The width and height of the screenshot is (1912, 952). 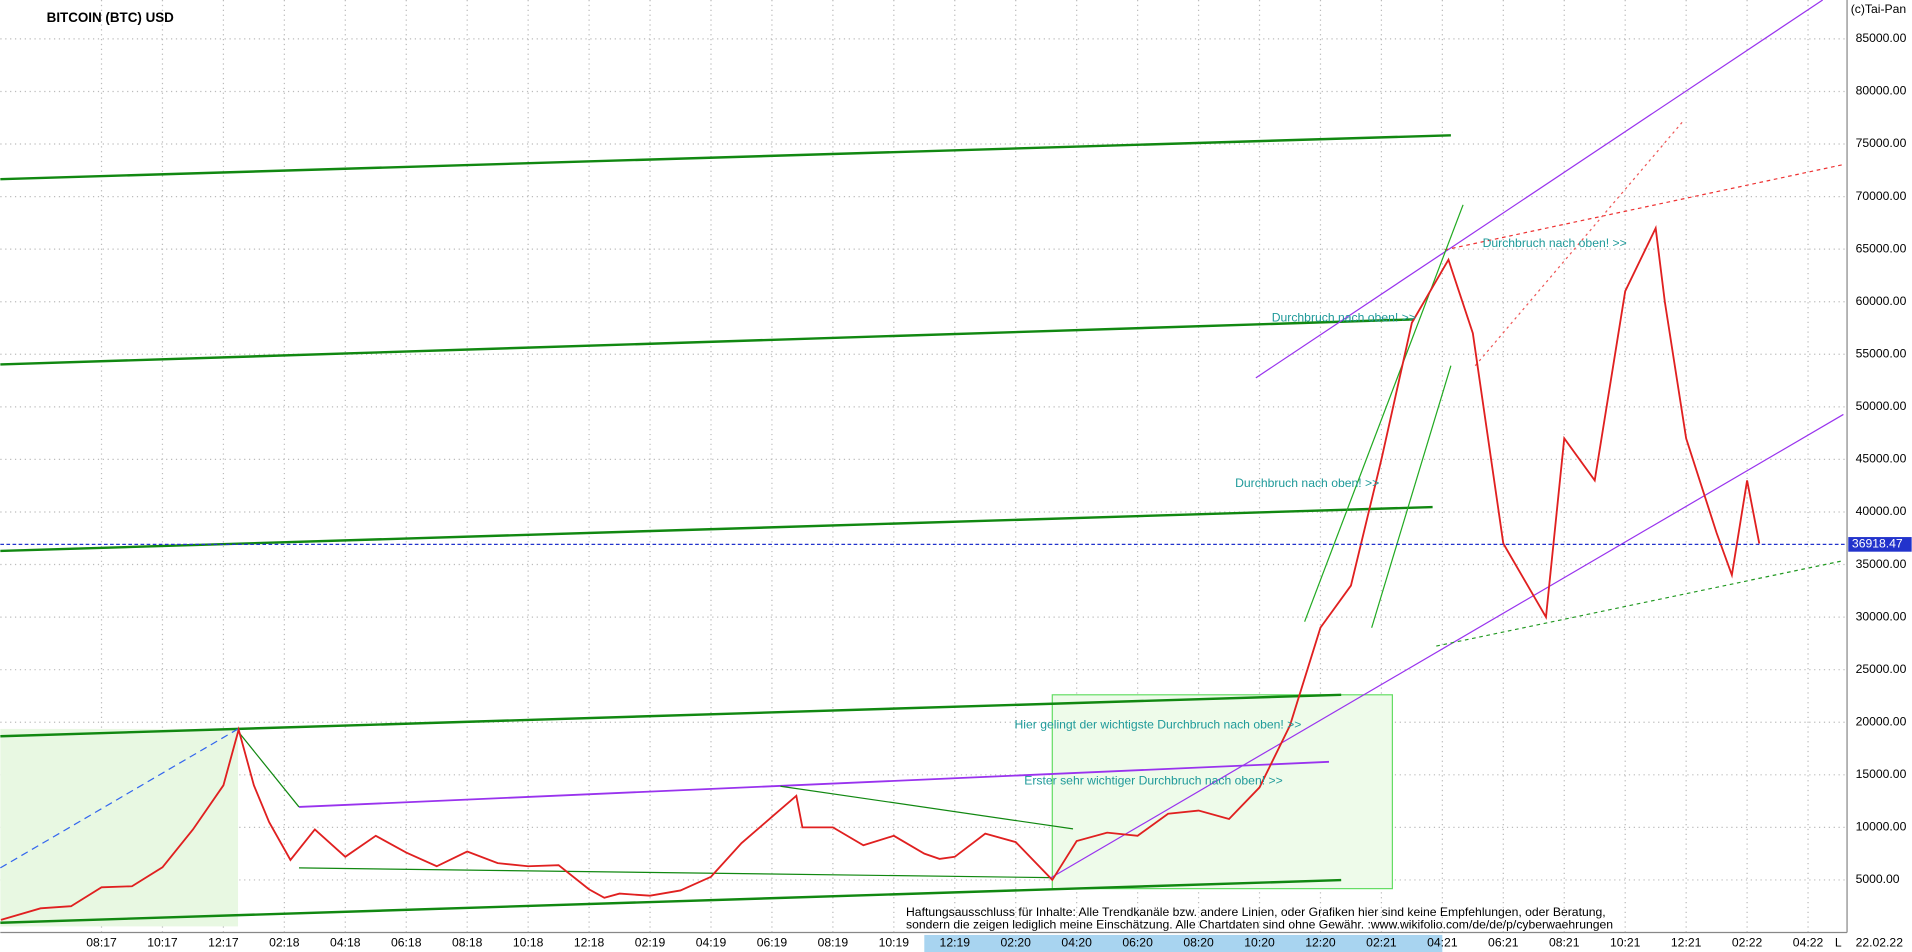 What do you see at coordinates (1881, 827) in the screenshot?
I see `y-tick-label: 10000.00` at bounding box center [1881, 827].